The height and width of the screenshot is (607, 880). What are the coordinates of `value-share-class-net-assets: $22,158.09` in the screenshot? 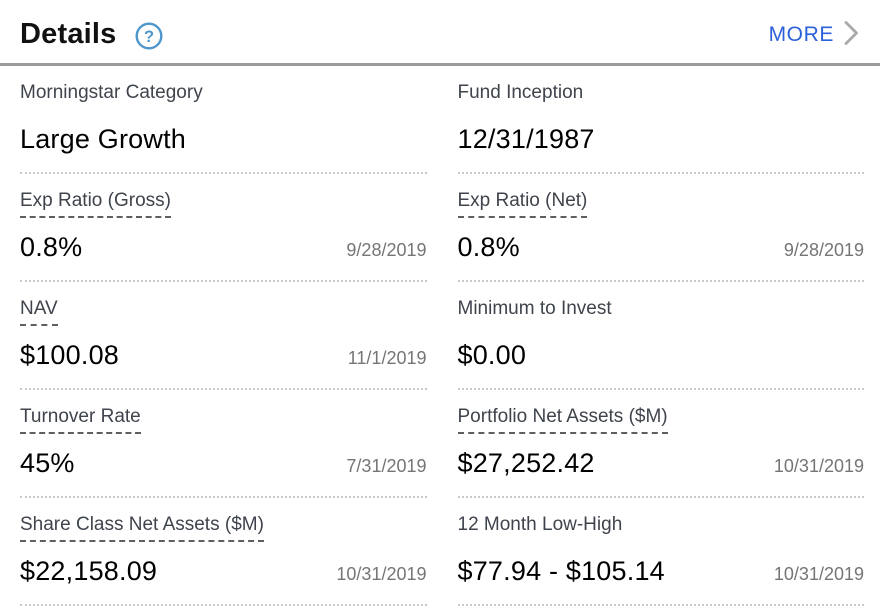 It's located at (89, 570).